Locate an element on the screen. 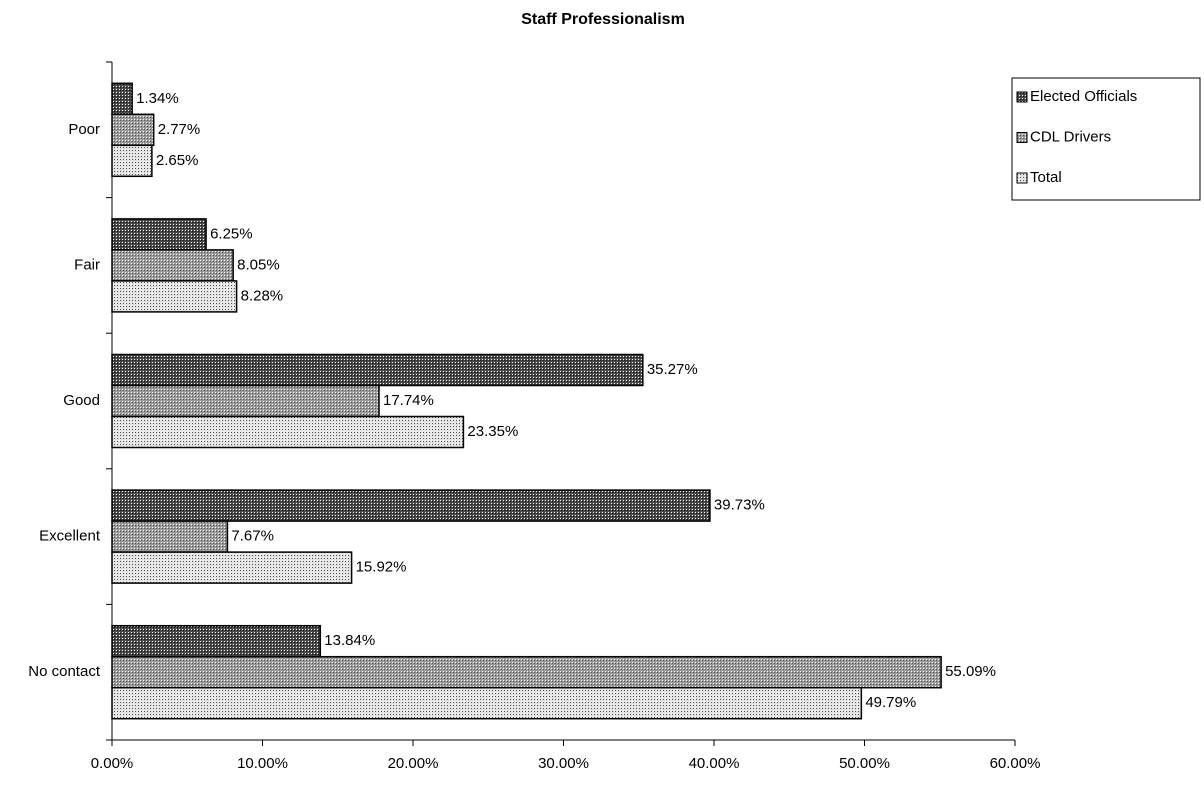 The image size is (1204, 800). data-label: 39.73% is located at coordinates (739, 505).